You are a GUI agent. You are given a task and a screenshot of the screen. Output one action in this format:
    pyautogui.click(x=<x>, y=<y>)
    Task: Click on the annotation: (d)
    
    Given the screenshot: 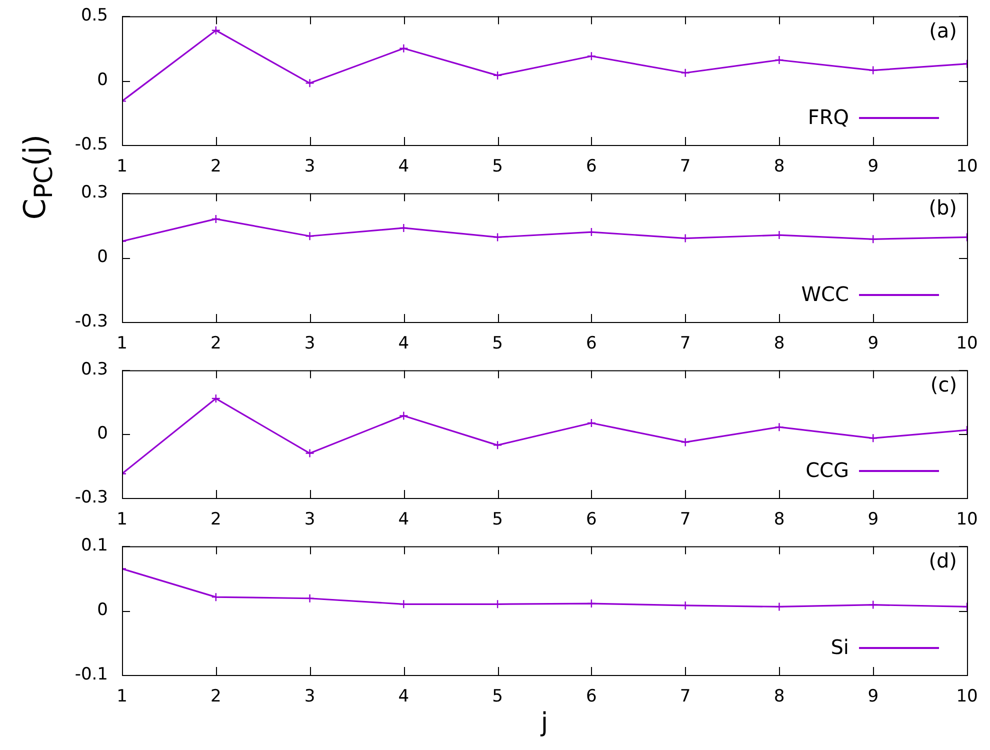 What is the action you would take?
    pyautogui.click(x=942, y=560)
    